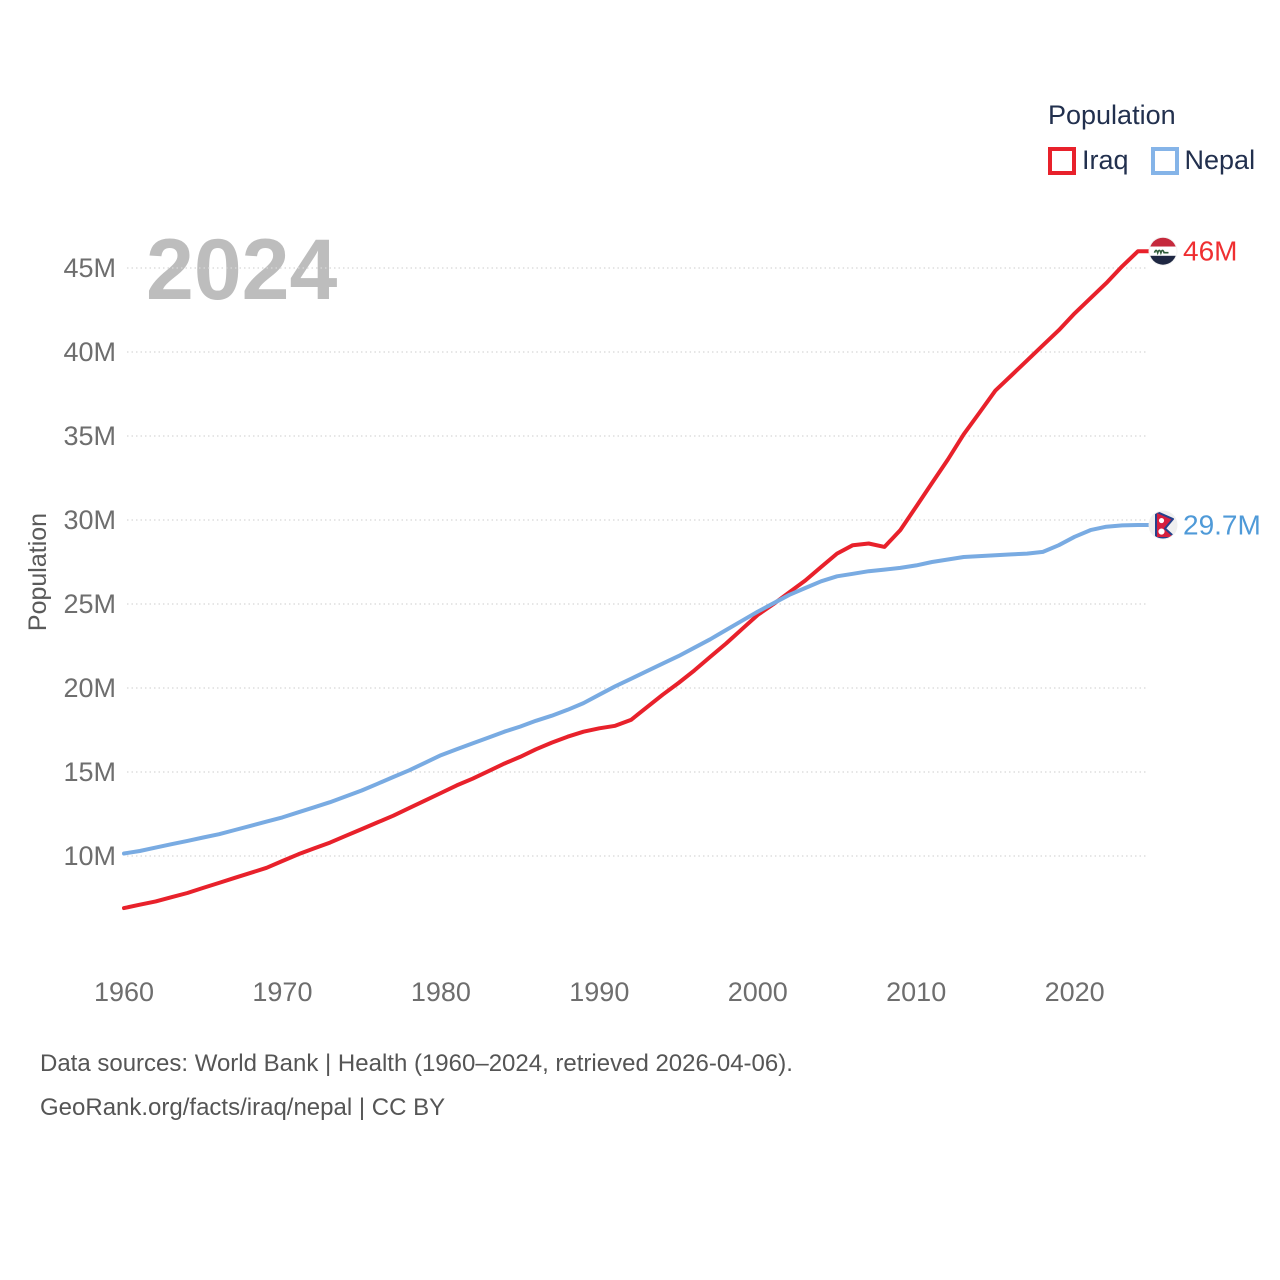  Describe the element at coordinates (916, 992) in the screenshot. I see `x-tick-label: 2010` at that location.